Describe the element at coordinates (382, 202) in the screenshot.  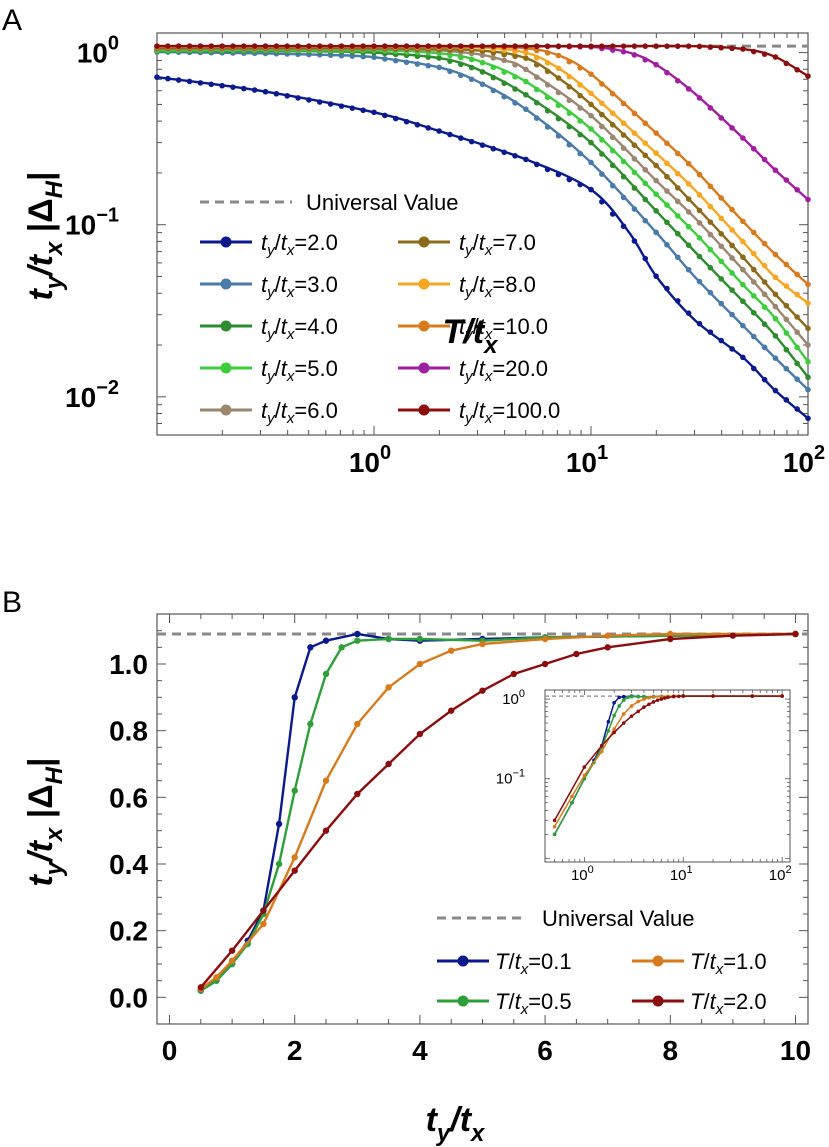
I see `legend-a-universal-label: Universal Value` at that location.